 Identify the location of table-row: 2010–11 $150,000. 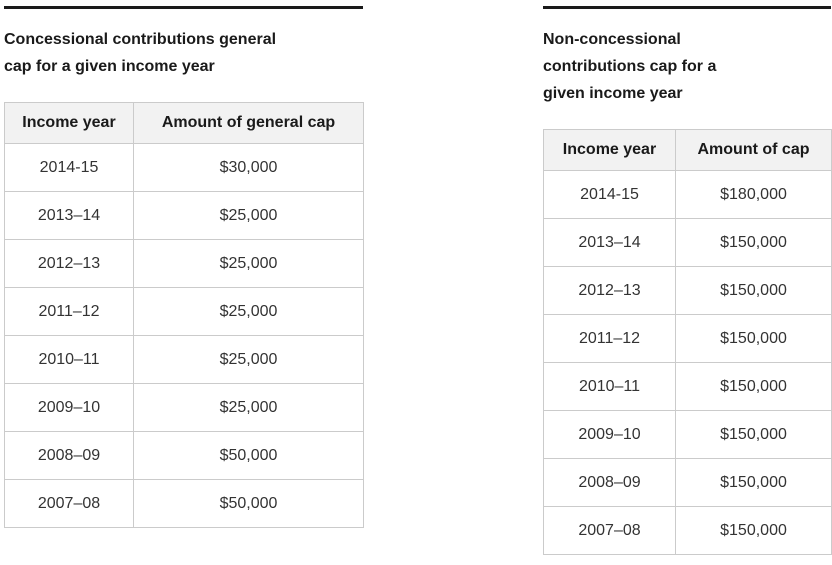
(687, 386).